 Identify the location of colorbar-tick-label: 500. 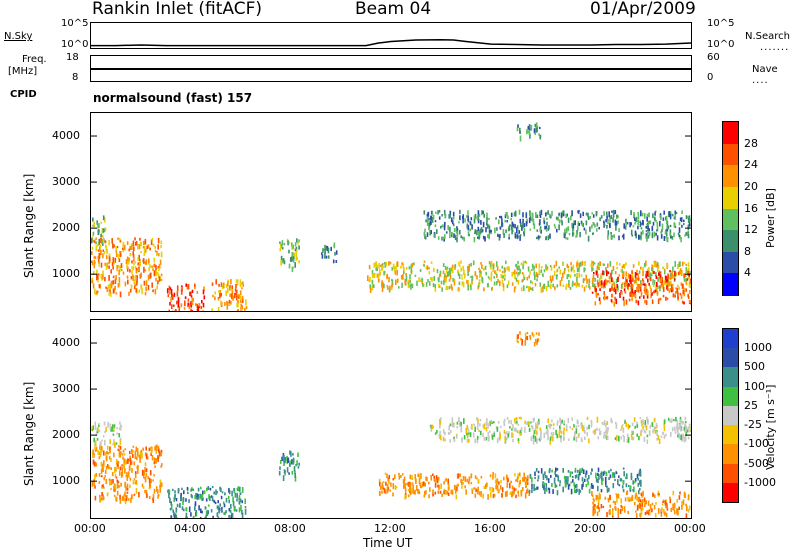
(754, 367).